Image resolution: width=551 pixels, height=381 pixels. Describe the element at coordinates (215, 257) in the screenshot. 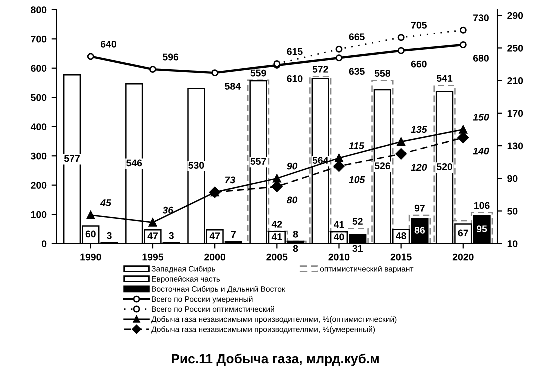

I see `x-tick-label: 2000` at that location.